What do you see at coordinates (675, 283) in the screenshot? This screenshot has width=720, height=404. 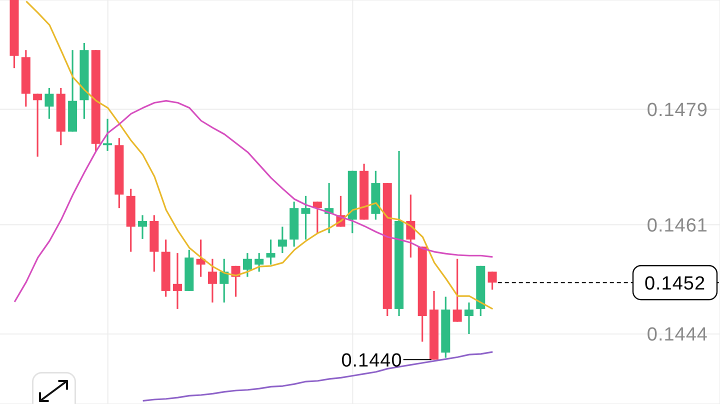 I see `ref-line-label: 0.1452` at bounding box center [675, 283].